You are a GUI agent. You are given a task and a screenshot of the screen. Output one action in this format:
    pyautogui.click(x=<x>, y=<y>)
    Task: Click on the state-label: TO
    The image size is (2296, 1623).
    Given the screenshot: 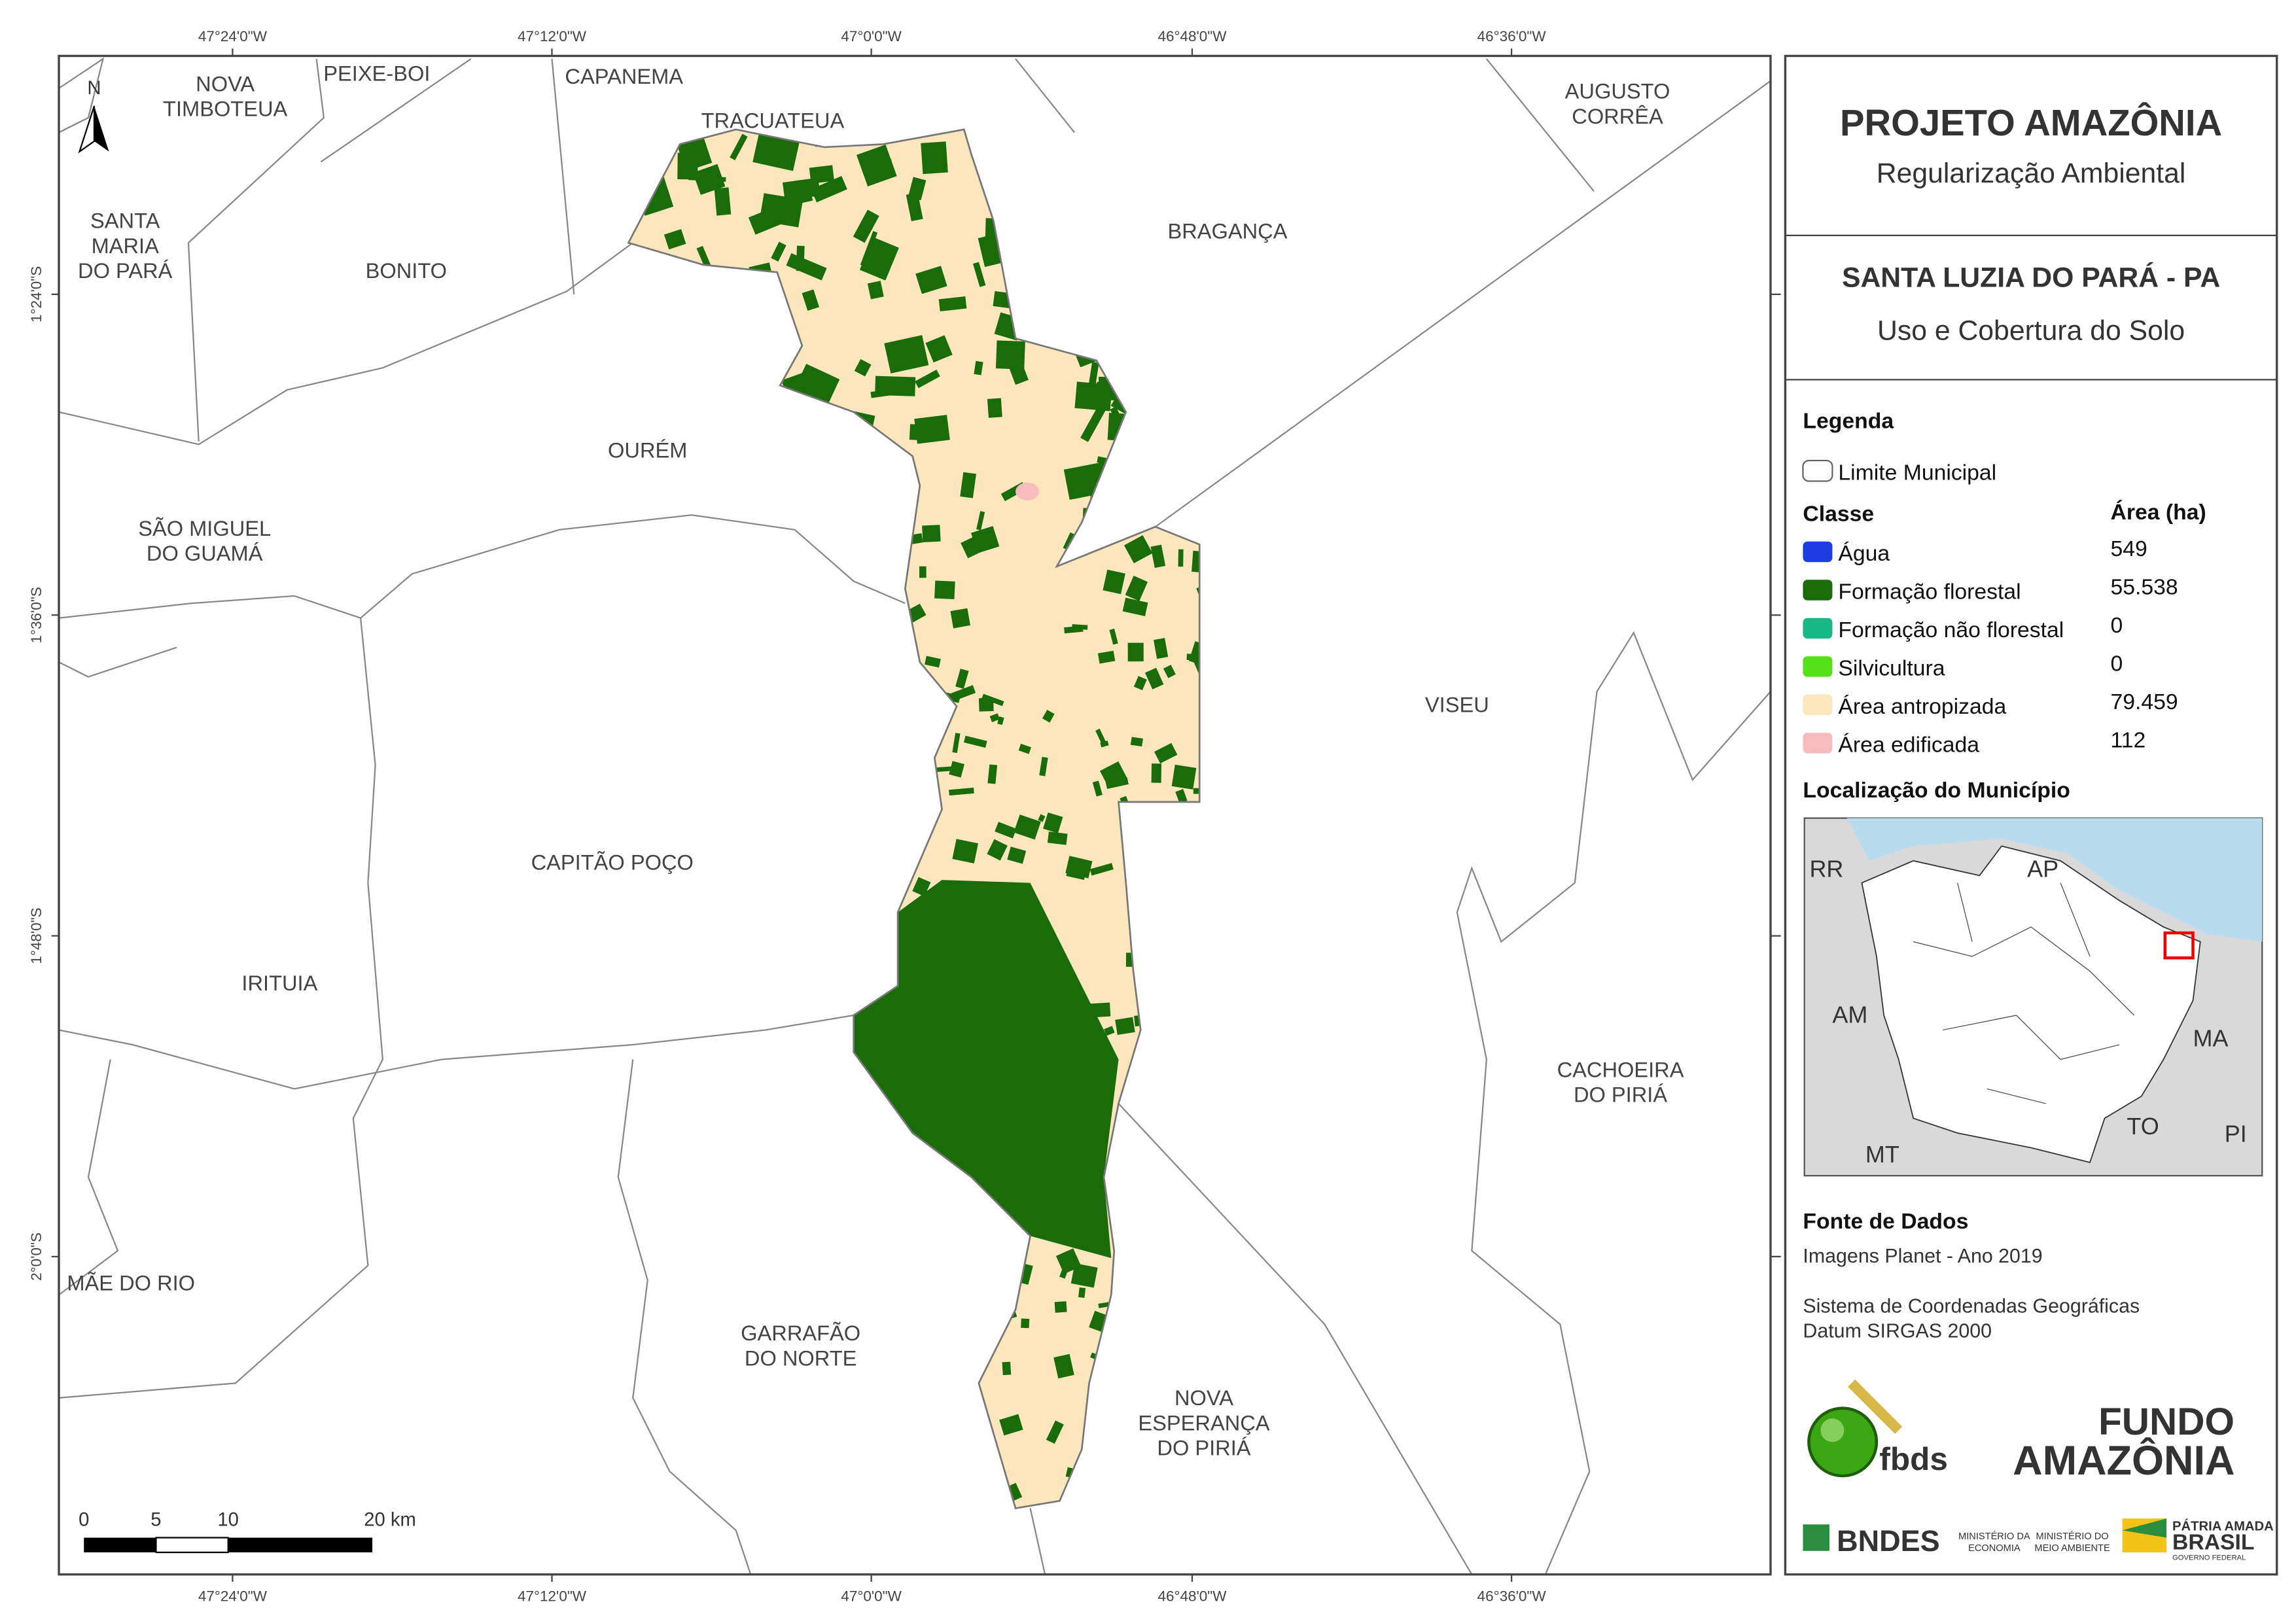 What is the action you would take?
    pyautogui.click(x=2143, y=1126)
    